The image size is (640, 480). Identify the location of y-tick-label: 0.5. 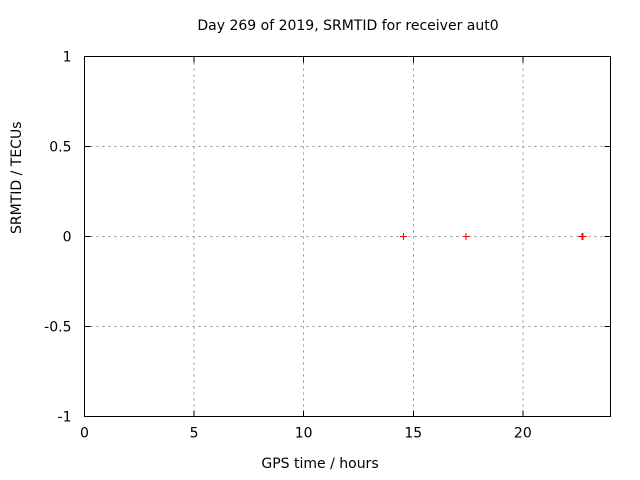
(60, 148).